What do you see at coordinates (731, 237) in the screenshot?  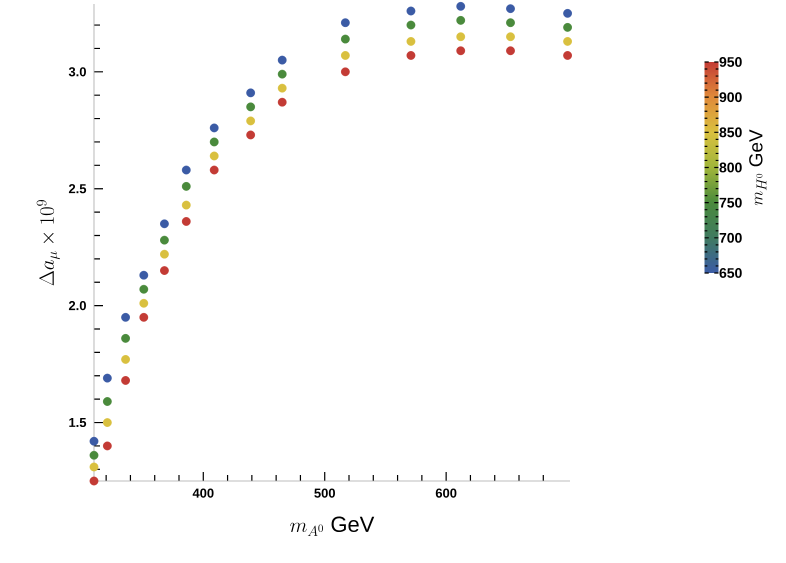 I see `color-bar-label: 700` at bounding box center [731, 237].